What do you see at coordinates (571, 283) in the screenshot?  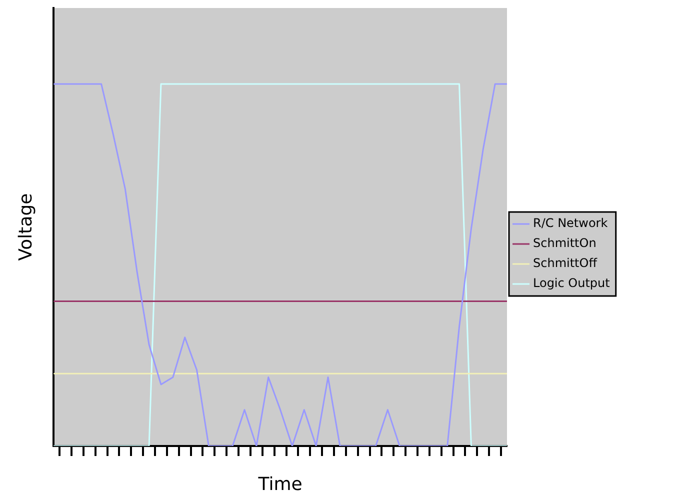 I see `legend-label: Logic Output` at bounding box center [571, 283].